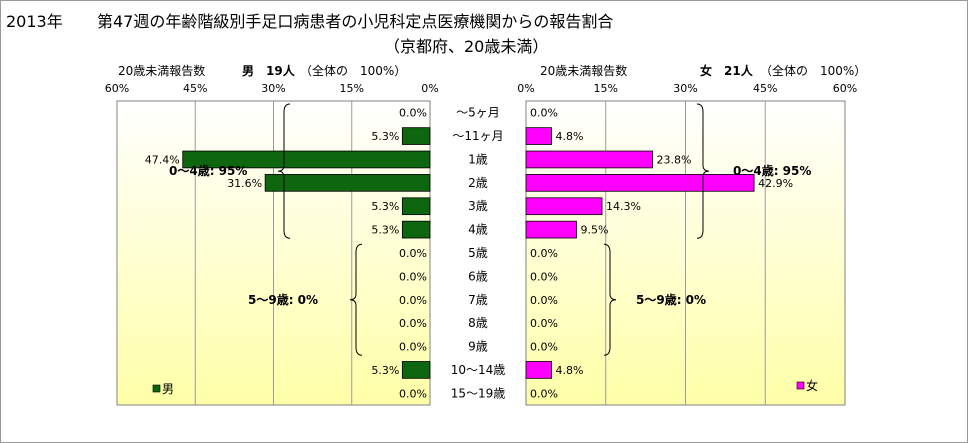 This screenshot has width=968, height=443. I want to click on category-label: 〜11ヶ月, so click(477, 136).